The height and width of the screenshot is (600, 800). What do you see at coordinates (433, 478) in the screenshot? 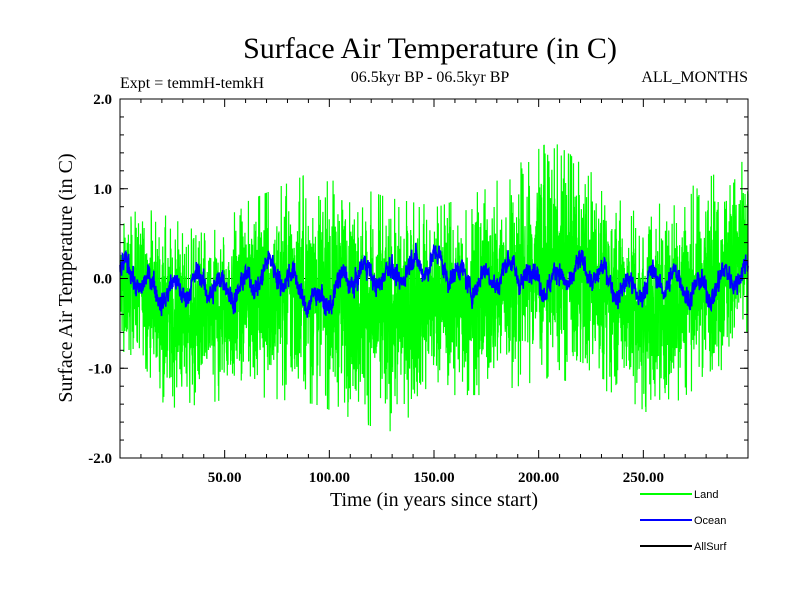
I see `x-tick-label: 150.00` at bounding box center [433, 478].